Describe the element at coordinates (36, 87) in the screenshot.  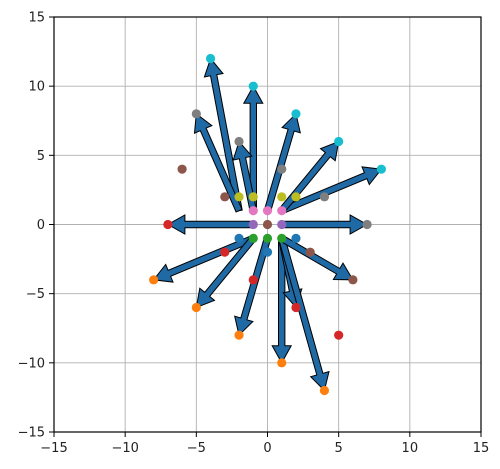
I see `y-tick-label: 10` at that location.